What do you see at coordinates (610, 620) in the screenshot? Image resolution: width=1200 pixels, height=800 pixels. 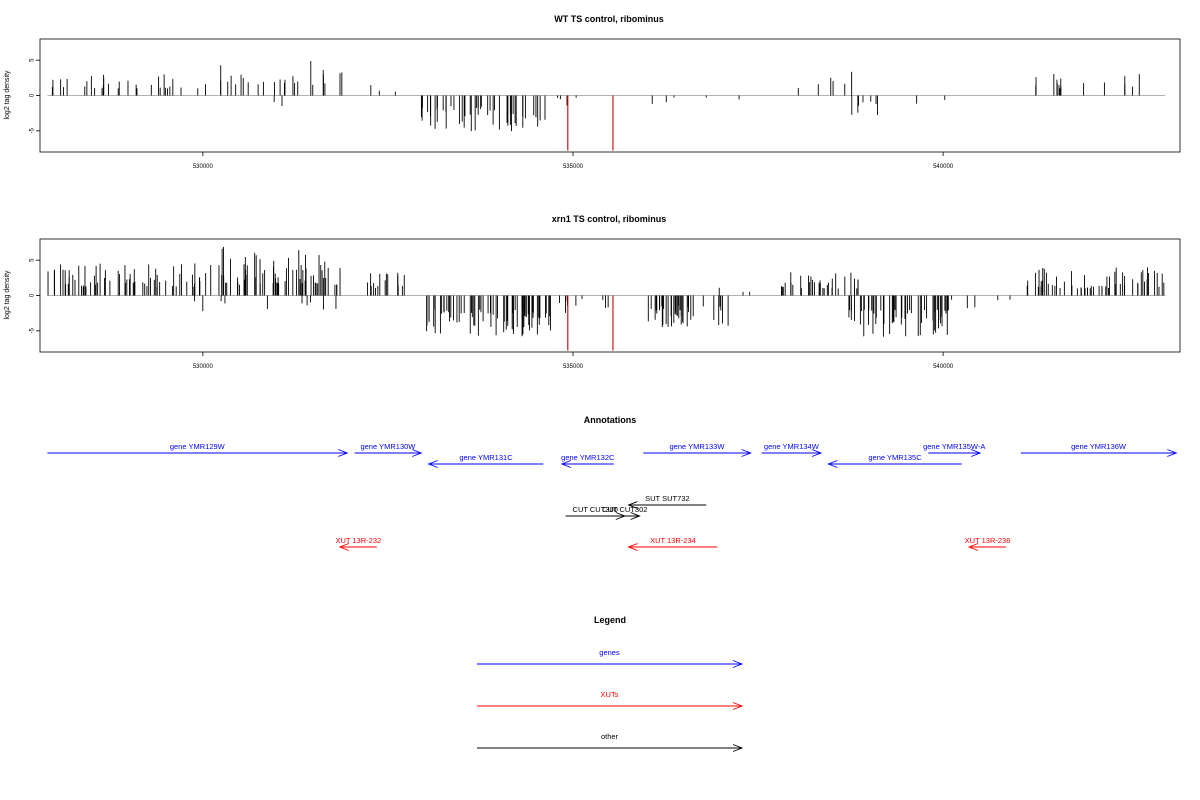 I see `legend-title: Legend` at bounding box center [610, 620].